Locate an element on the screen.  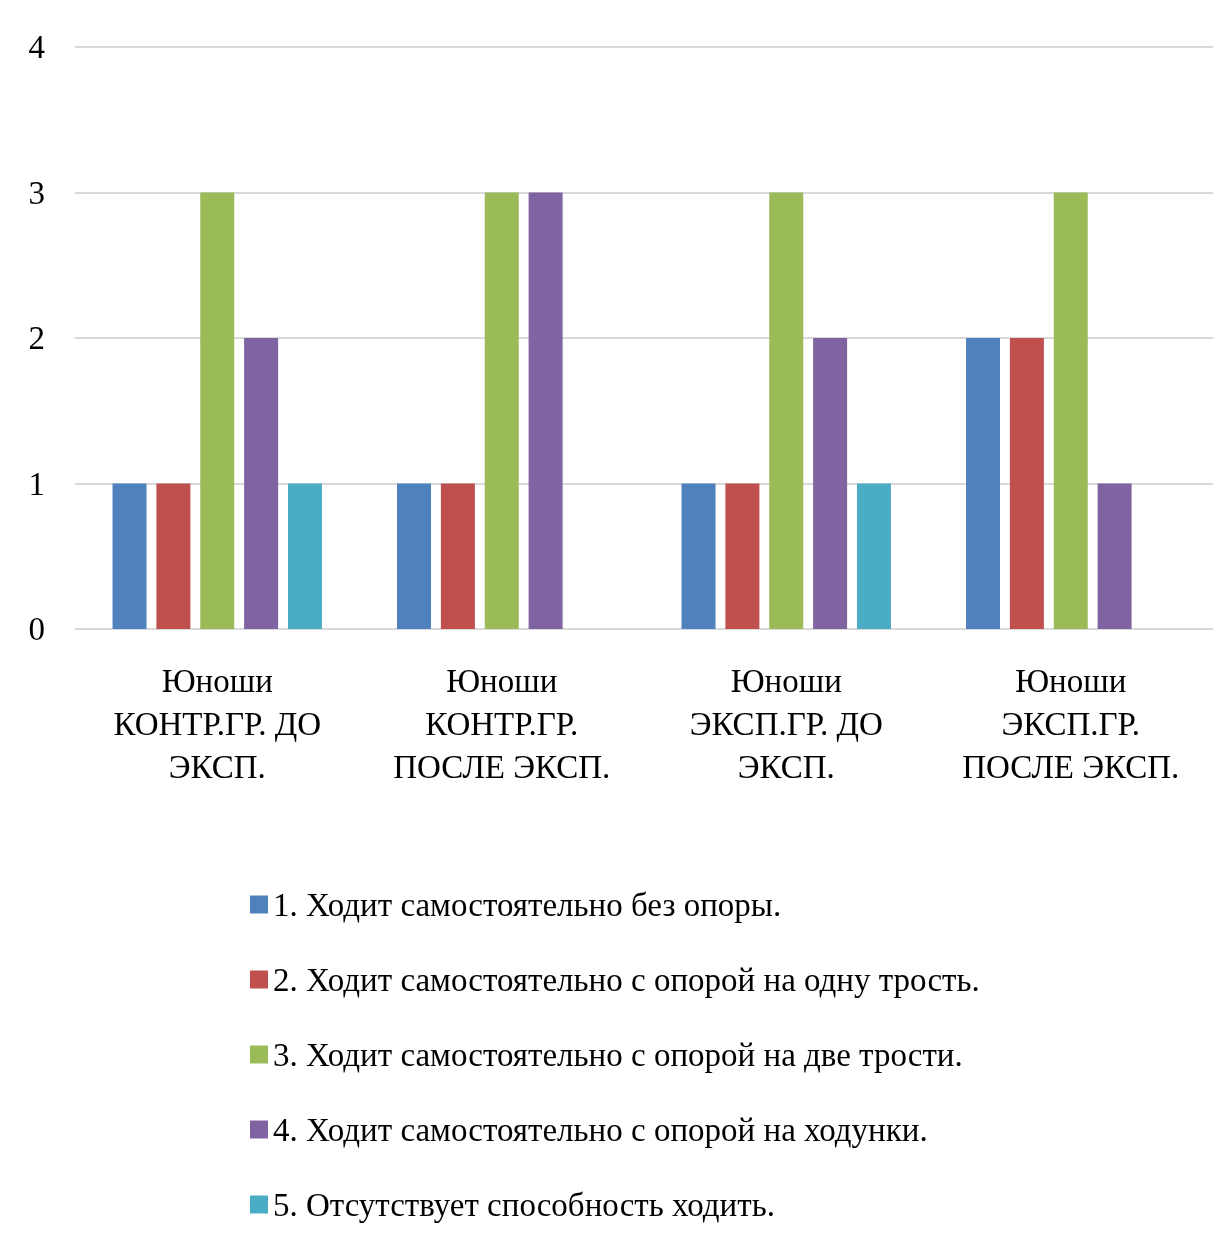
x-tick-label: Юноши КОНТР.ГР. ДО ЭКСП. is located at coordinates (217, 723).